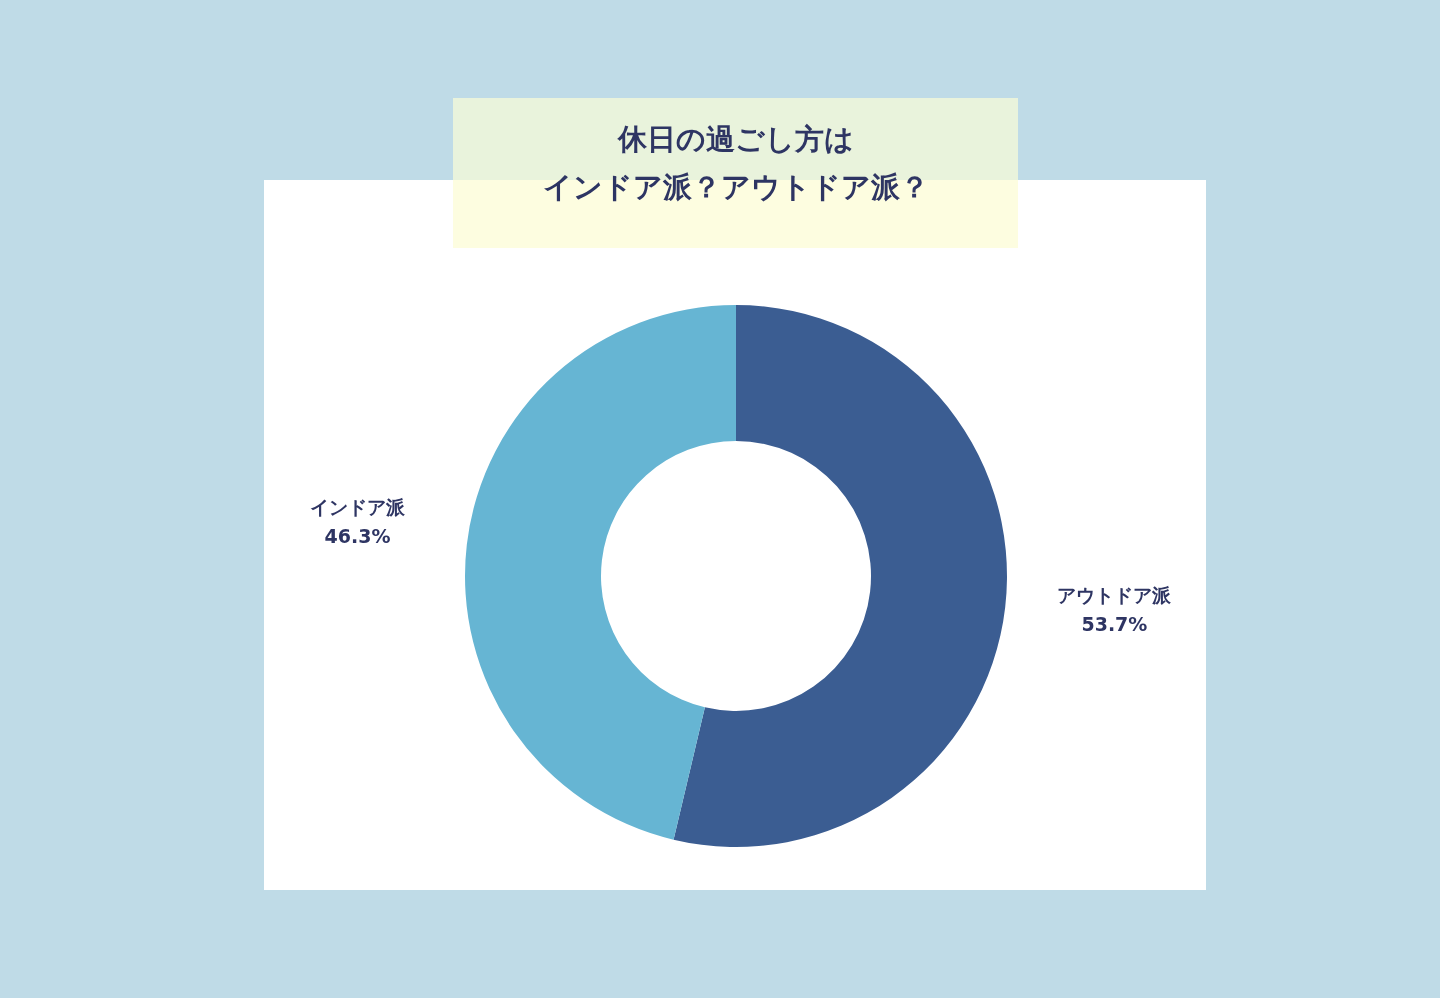 This screenshot has height=998, width=1440. I want to click on data-label: 46.3%, so click(357, 535).